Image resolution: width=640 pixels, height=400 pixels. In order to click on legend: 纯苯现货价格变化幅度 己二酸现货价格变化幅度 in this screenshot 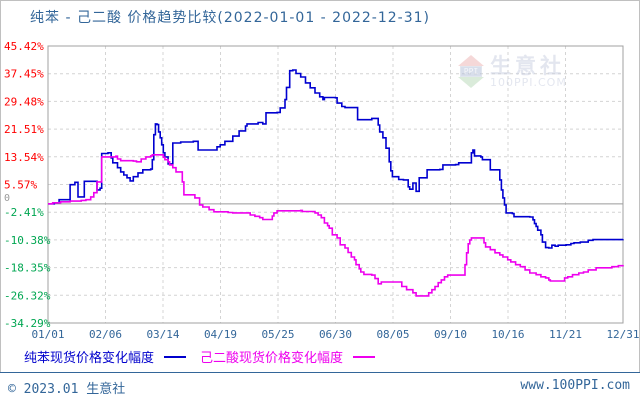, I will do `click(206, 356)`.